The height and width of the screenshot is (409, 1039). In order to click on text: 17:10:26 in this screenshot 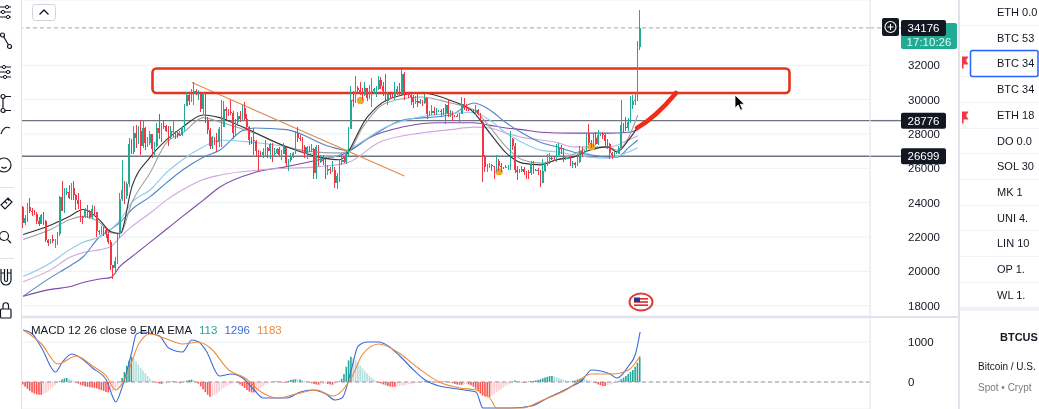, I will do `click(929, 41)`.